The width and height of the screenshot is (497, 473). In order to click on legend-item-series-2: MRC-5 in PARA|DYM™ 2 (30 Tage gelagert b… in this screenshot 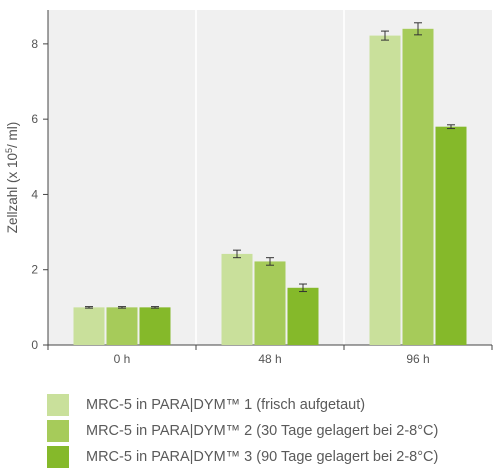, I will do `click(242, 431)`.